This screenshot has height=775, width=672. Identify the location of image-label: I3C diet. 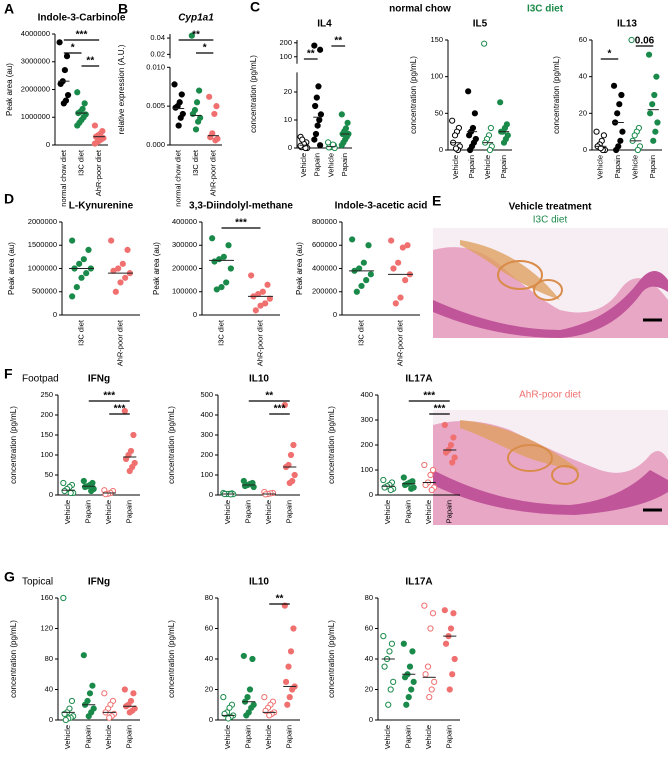
(550, 220).